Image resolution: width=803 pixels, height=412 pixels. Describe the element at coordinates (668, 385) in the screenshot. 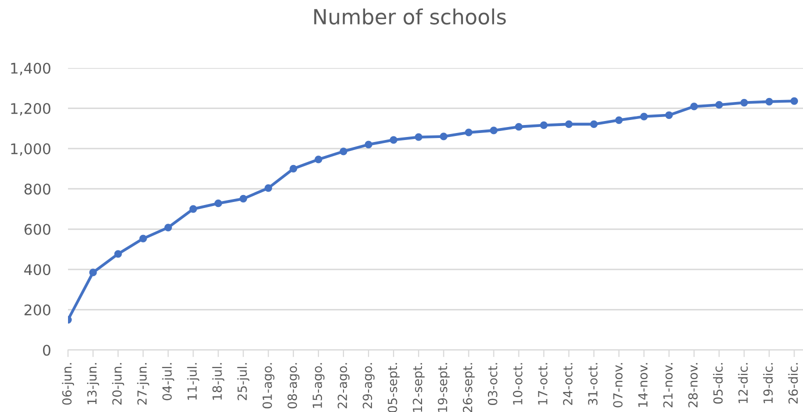

I see `x-tick-label: 21-nov.` at that location.